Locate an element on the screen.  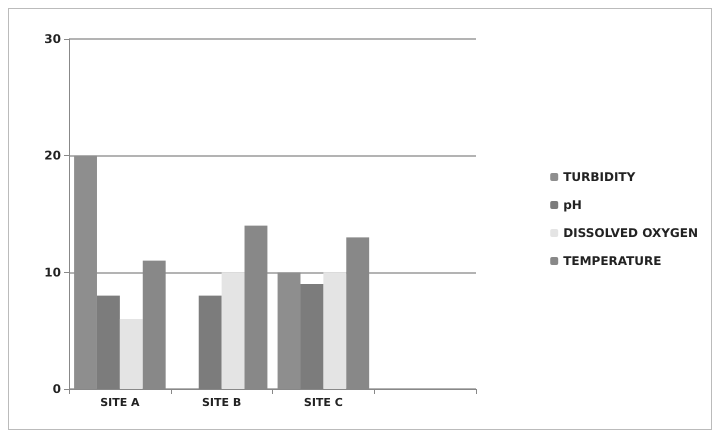
legend-label: TURBIDITY is located at coordinates (599, 177).